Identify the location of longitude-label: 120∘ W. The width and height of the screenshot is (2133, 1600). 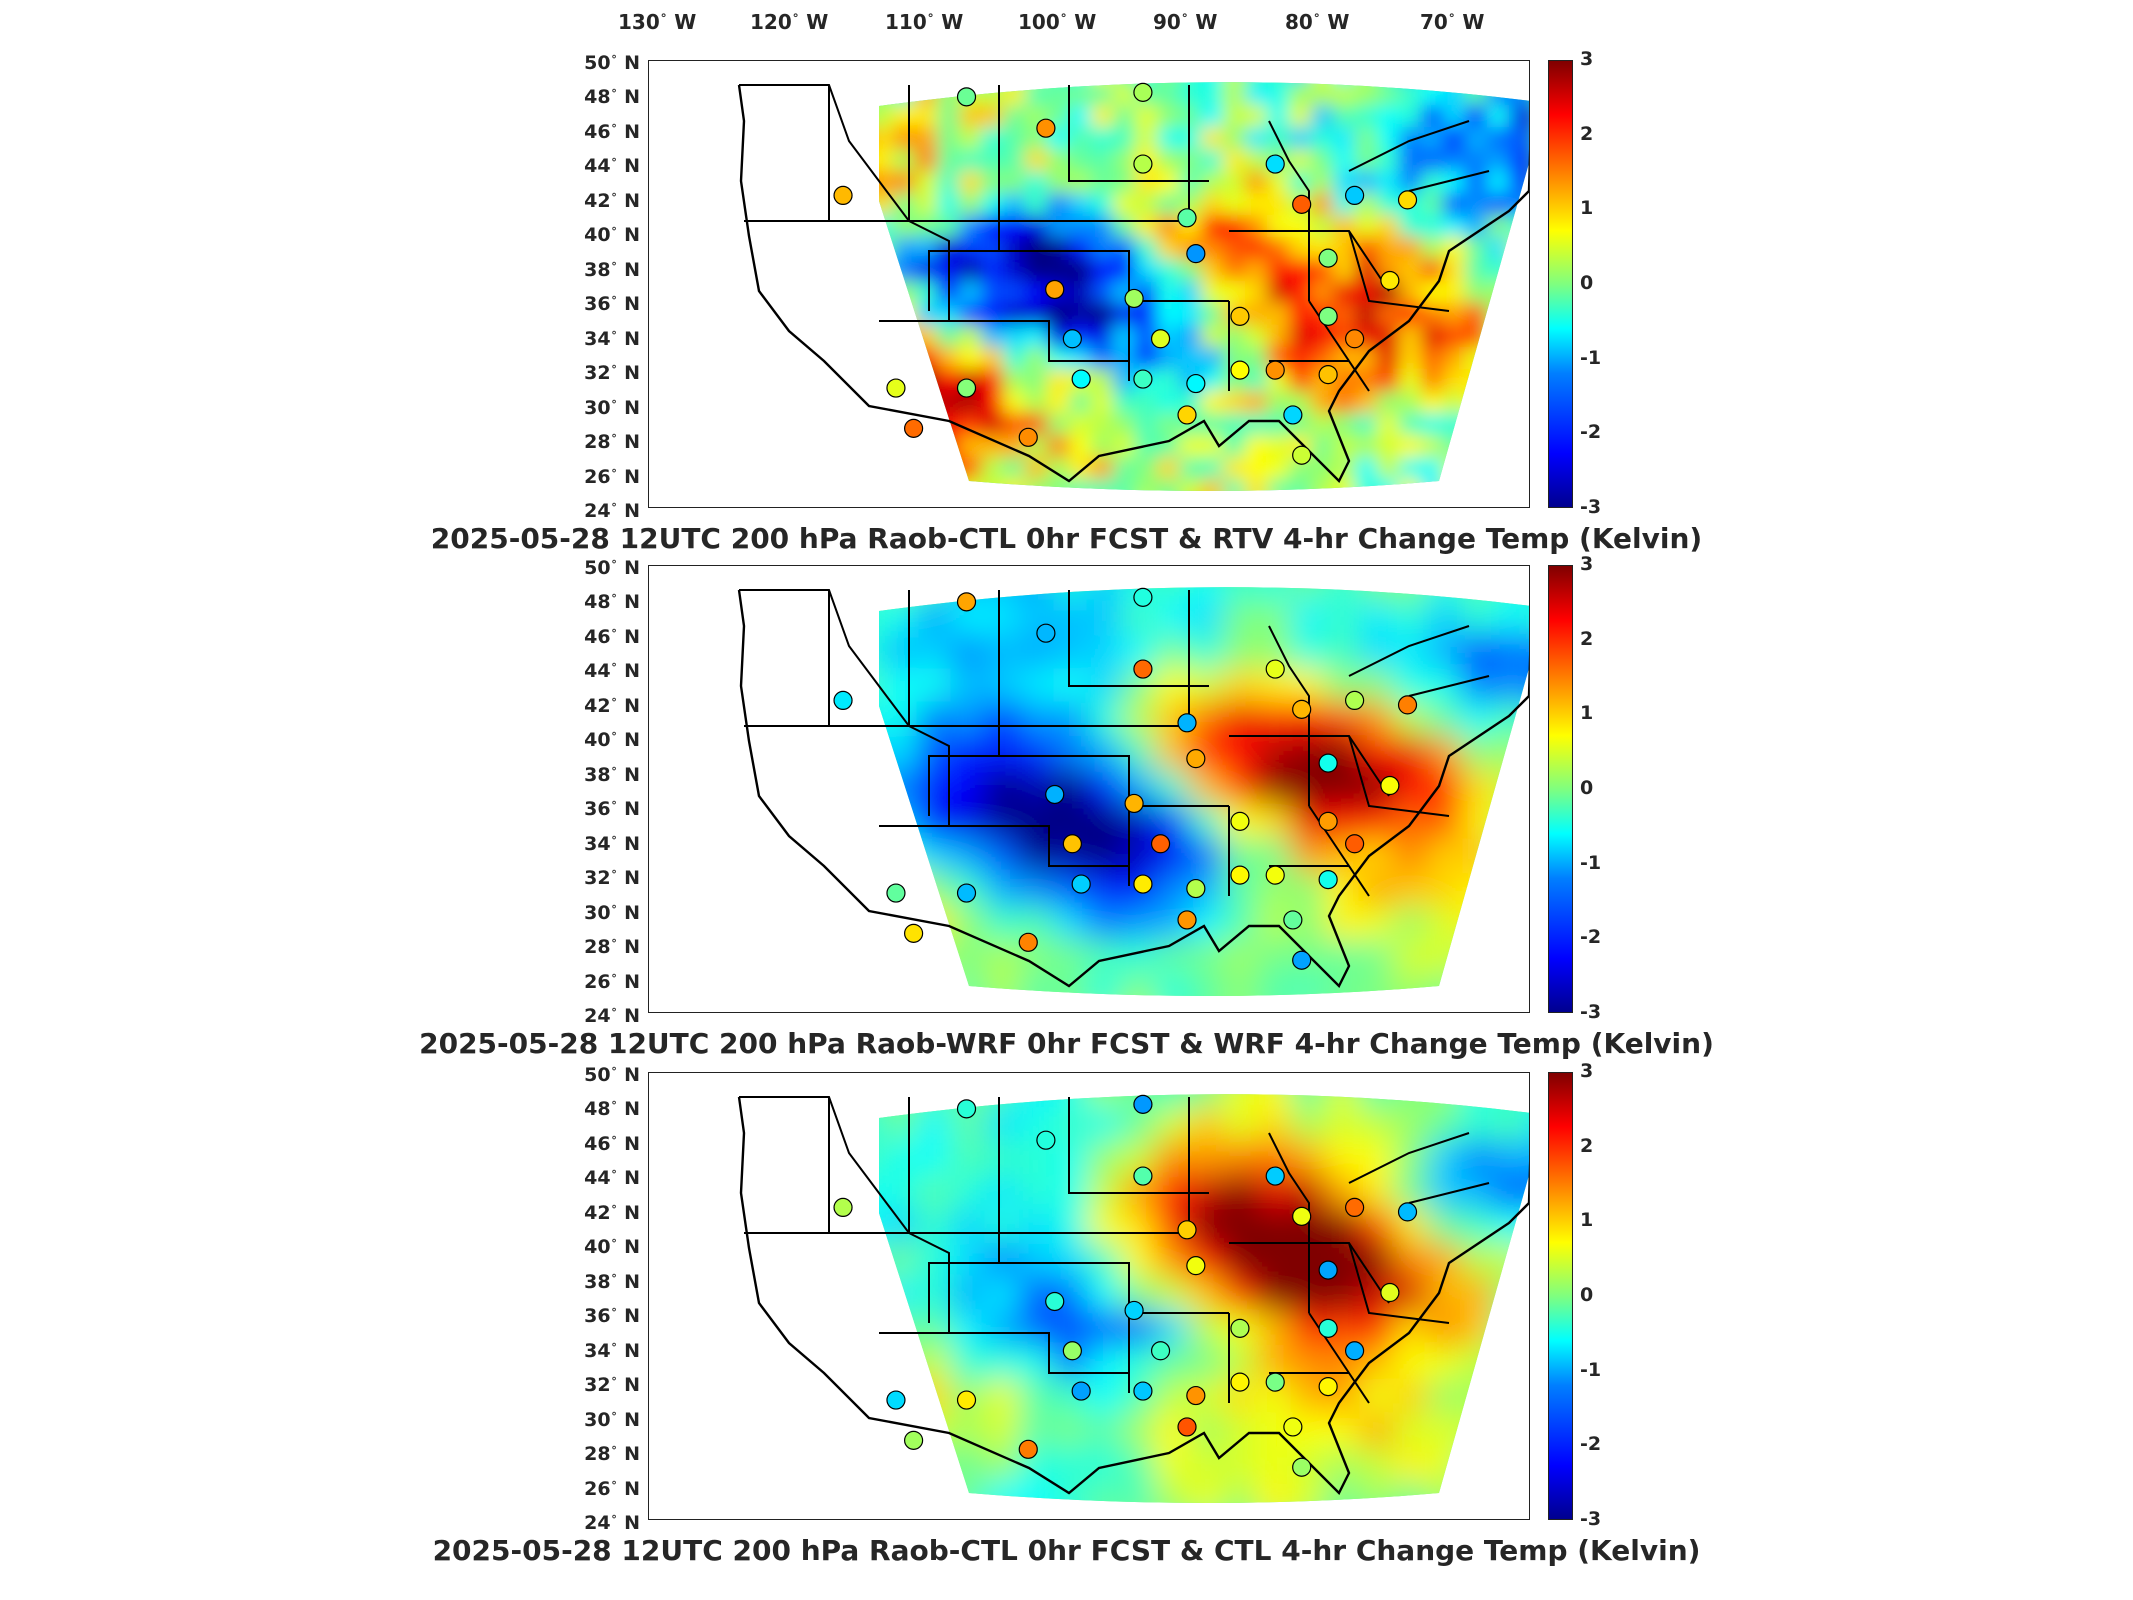
(789, 21).